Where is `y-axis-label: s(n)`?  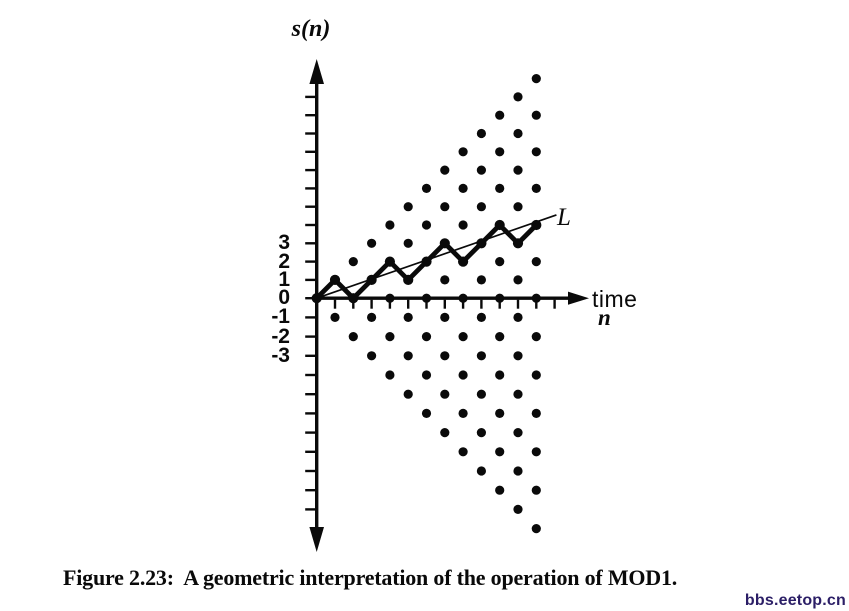
y-axis-label: s(n) is located at coordinates (311, 29).